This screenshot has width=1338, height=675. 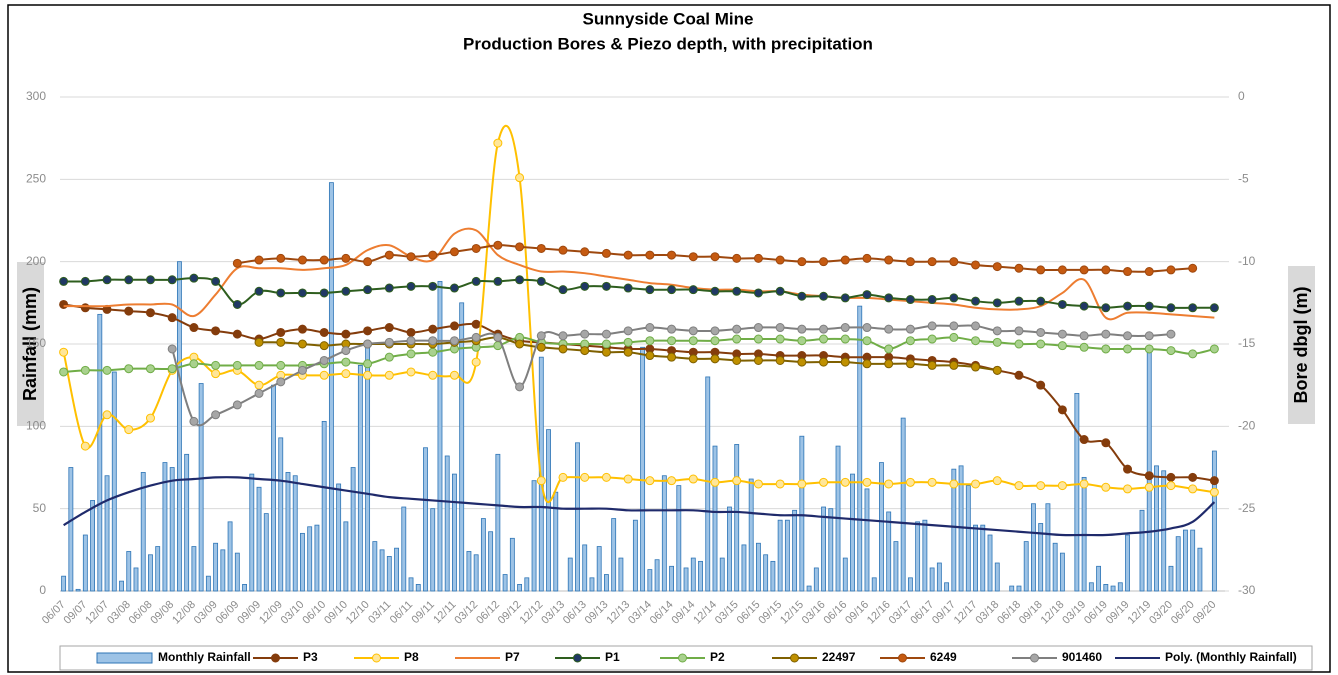 What do you see at coordinates (204, 657) in the screenshot?
I see `legend-label: Monthly Rainfall` at bounding box center [204, 657].